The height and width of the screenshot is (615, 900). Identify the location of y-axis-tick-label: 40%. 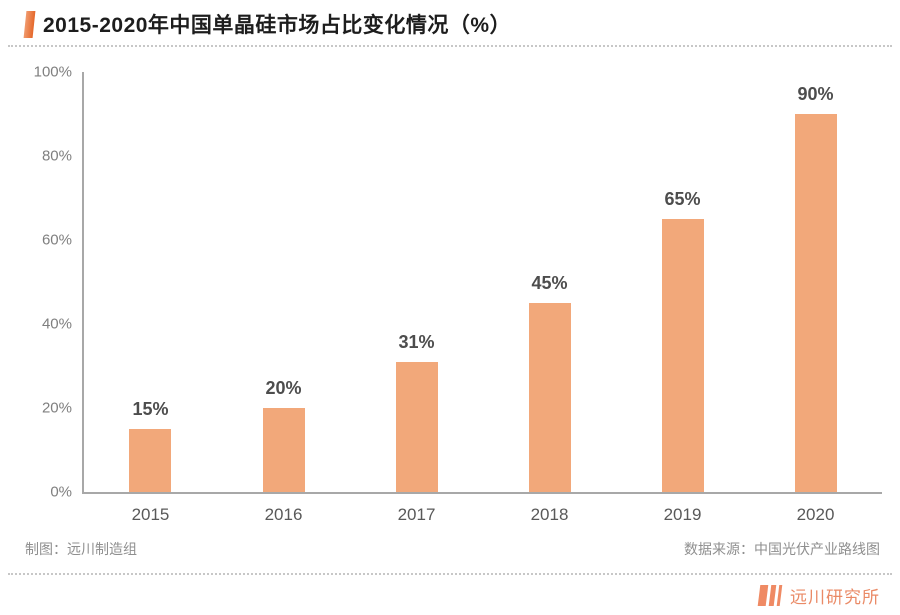
(56, 324).